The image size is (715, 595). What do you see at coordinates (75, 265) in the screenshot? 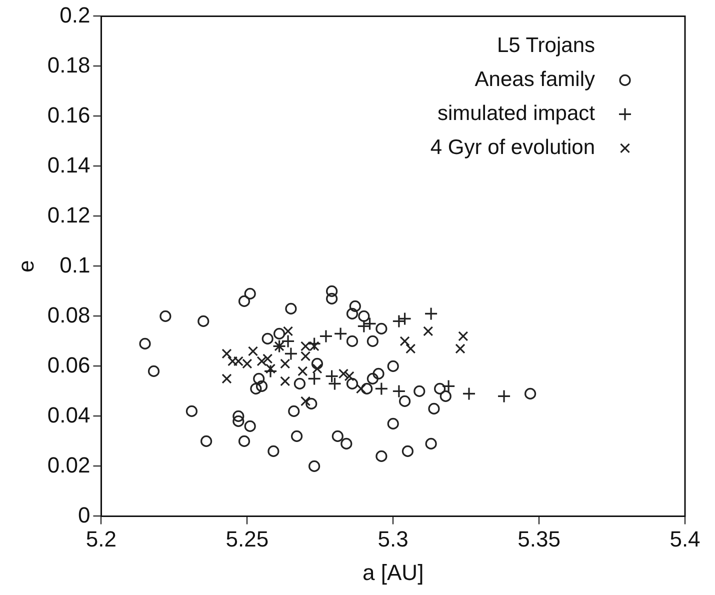
I see `y-tick-label: 0.1` at bounding box center [75, 265].